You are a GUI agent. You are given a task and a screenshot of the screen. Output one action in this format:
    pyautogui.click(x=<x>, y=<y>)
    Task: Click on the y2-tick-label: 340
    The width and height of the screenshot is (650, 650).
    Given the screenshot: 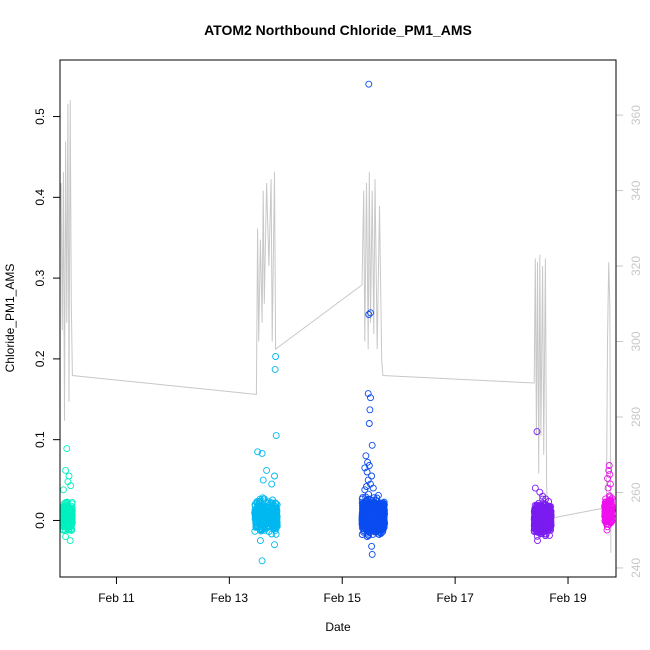 What is the action you would take?
    pyautogui.click(x=636, y=190)
    